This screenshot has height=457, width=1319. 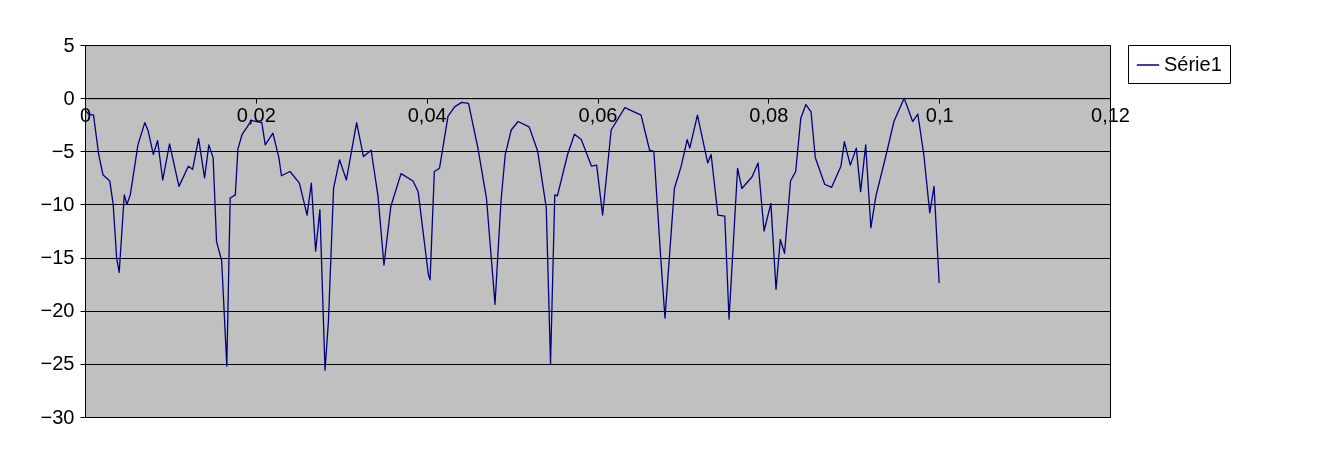 What do you see at coordinates (256, 114) in the screenshot?
I see `x-tick-label: 0,02` at bounding box center [256, 114].